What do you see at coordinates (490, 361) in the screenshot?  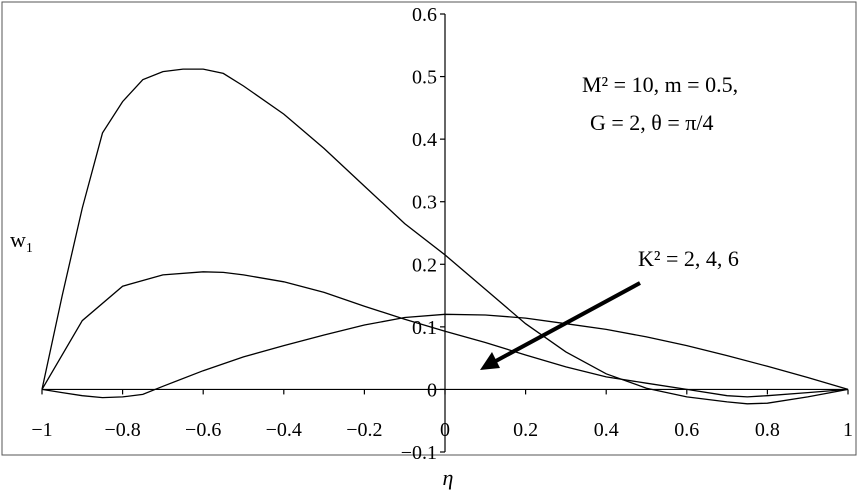 I see `arrow-head` at bounding box center [490, 361].